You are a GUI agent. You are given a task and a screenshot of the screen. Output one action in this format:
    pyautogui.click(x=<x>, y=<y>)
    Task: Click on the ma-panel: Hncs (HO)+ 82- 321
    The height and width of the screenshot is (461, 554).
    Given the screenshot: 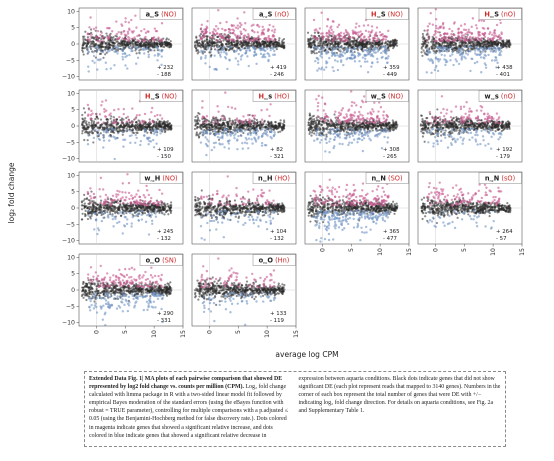 What is the action you would take?
    pyautogui.click(x=244, y=126)
    